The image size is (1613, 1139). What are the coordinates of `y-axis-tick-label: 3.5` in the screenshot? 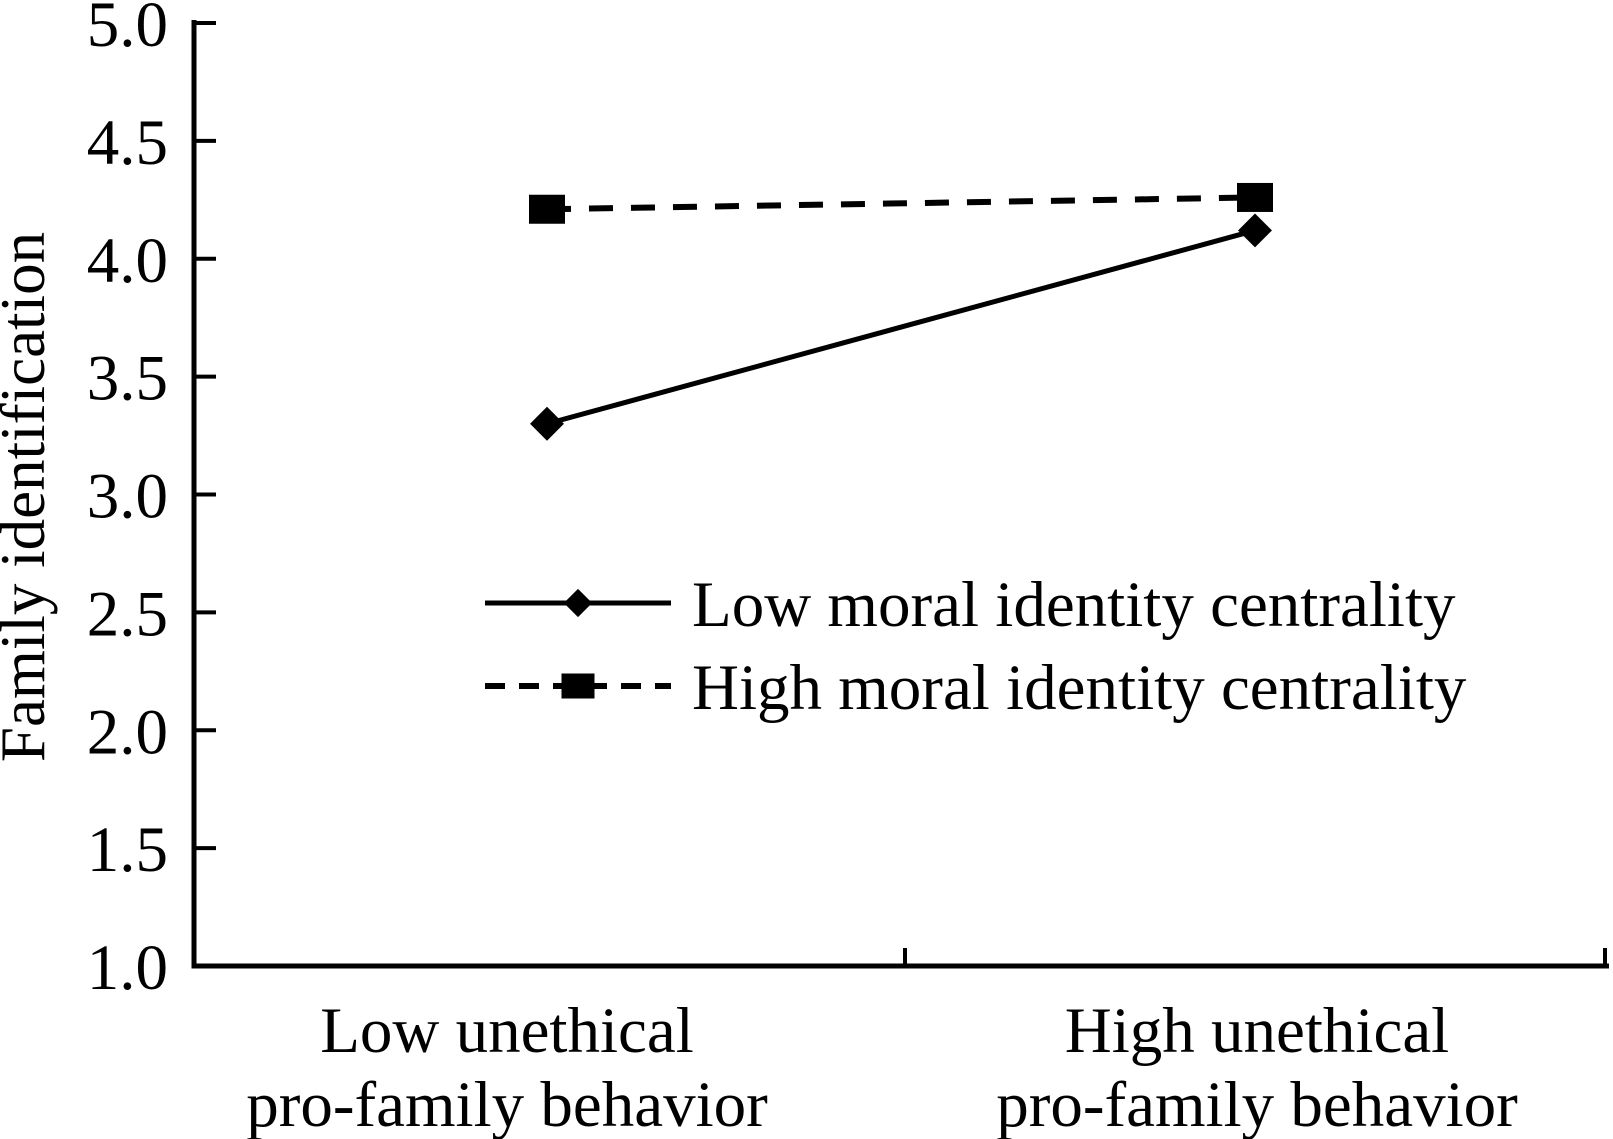 It's located at (127, 379).